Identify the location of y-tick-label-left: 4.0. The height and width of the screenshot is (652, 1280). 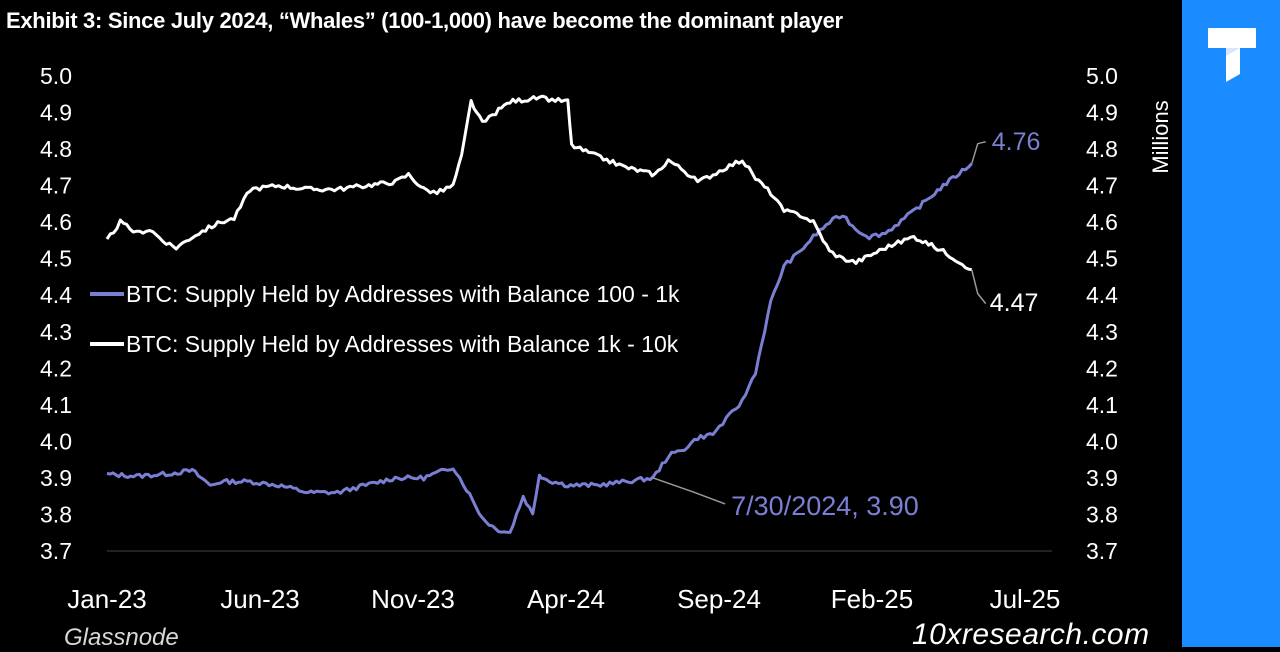
(56, 441).